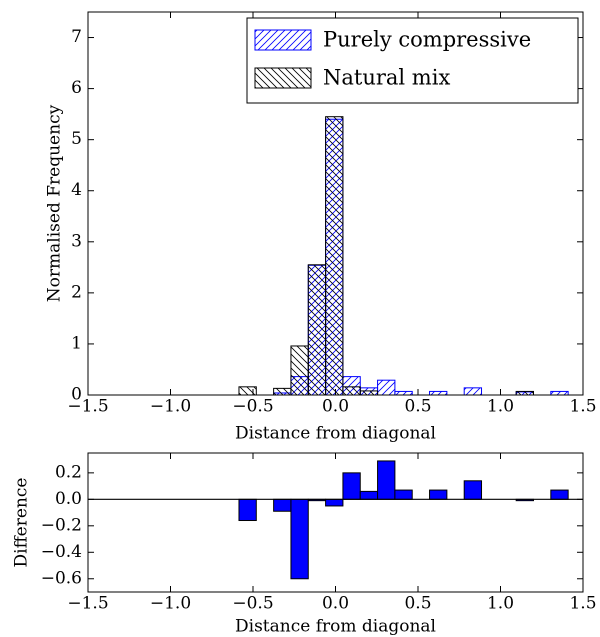 The height and width of the screenshot is (637, 600). What do you see at coordinates (76, 241) in the screenshot?
I see `y-tick-label: 3` at bounding box center [76, 241].